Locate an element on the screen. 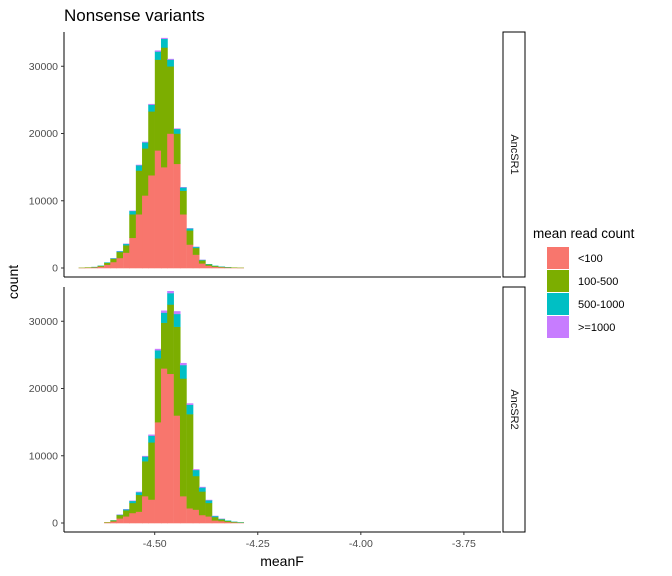  legend-title: mean read count is located at coordinates (584, 233).